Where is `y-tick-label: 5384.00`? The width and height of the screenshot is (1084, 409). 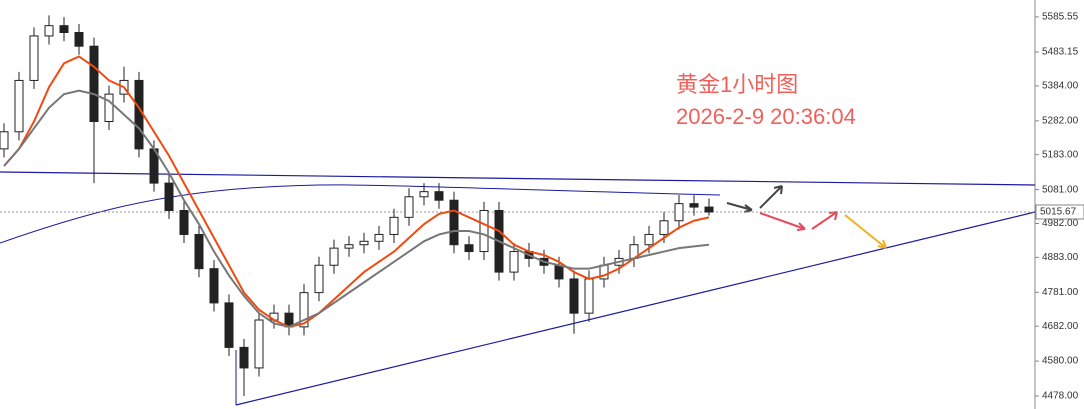 y-tick-label: 5384.00 is located at coordinates (1060, 86).